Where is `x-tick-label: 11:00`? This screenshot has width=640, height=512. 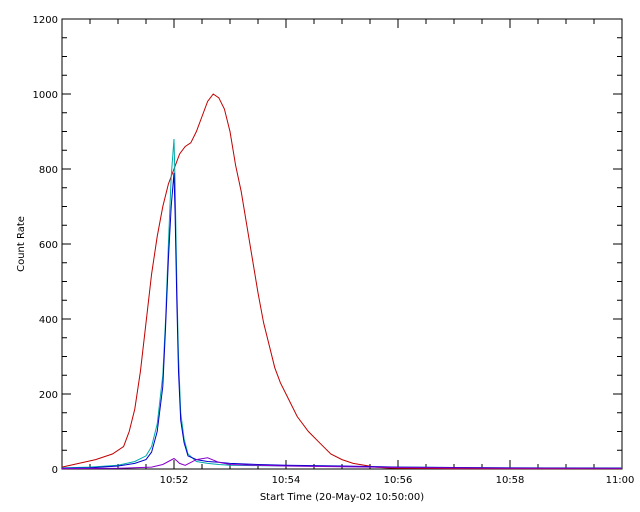 x-tick-label: 11:00 is located at coordinates (620, 480).